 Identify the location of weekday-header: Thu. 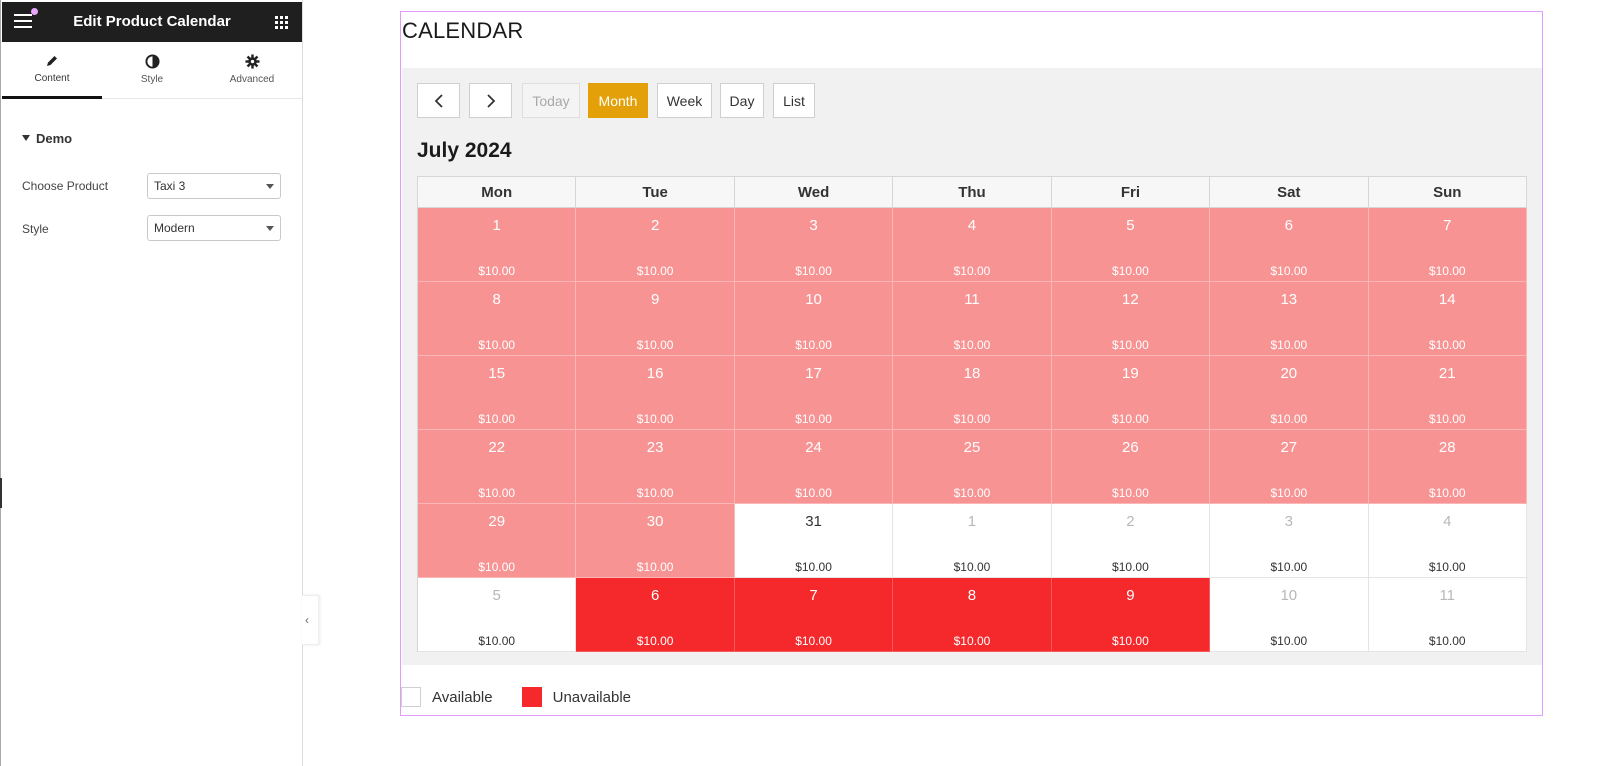
(972, 192).